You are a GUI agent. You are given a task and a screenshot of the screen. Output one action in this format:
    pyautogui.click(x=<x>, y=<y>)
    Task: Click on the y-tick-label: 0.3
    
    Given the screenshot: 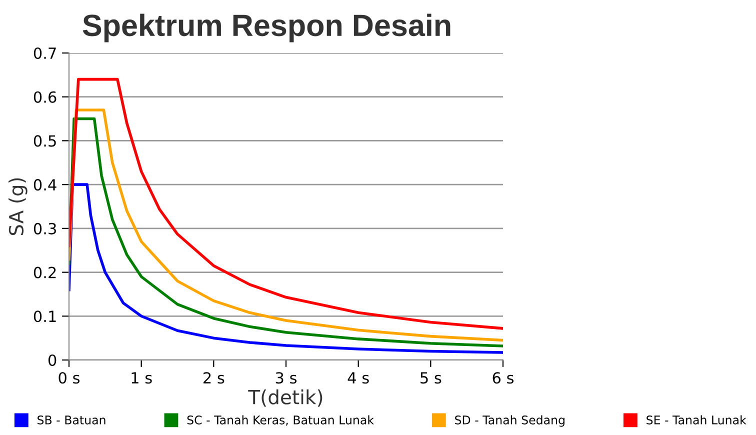 What is the action you would take?
    pyautogui.click(x=45, y=228)
    